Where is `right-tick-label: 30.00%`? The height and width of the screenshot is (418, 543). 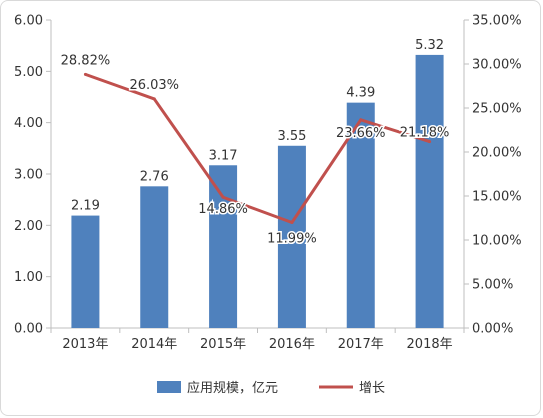 right-tick-label: 30.00% is located at coordinates (497, 65).